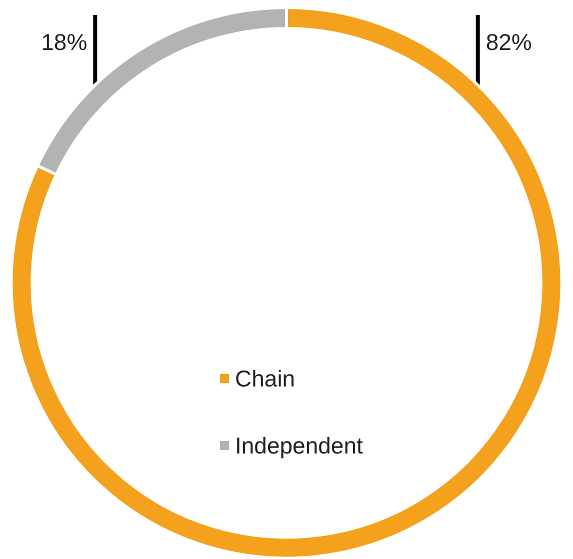 Image resolution: width=573 pixels, height=559 pixels. What do you see at coordinates (509, 42) in the screenshot?
I see `data-label: 82%` at bounding box center [509, 42].